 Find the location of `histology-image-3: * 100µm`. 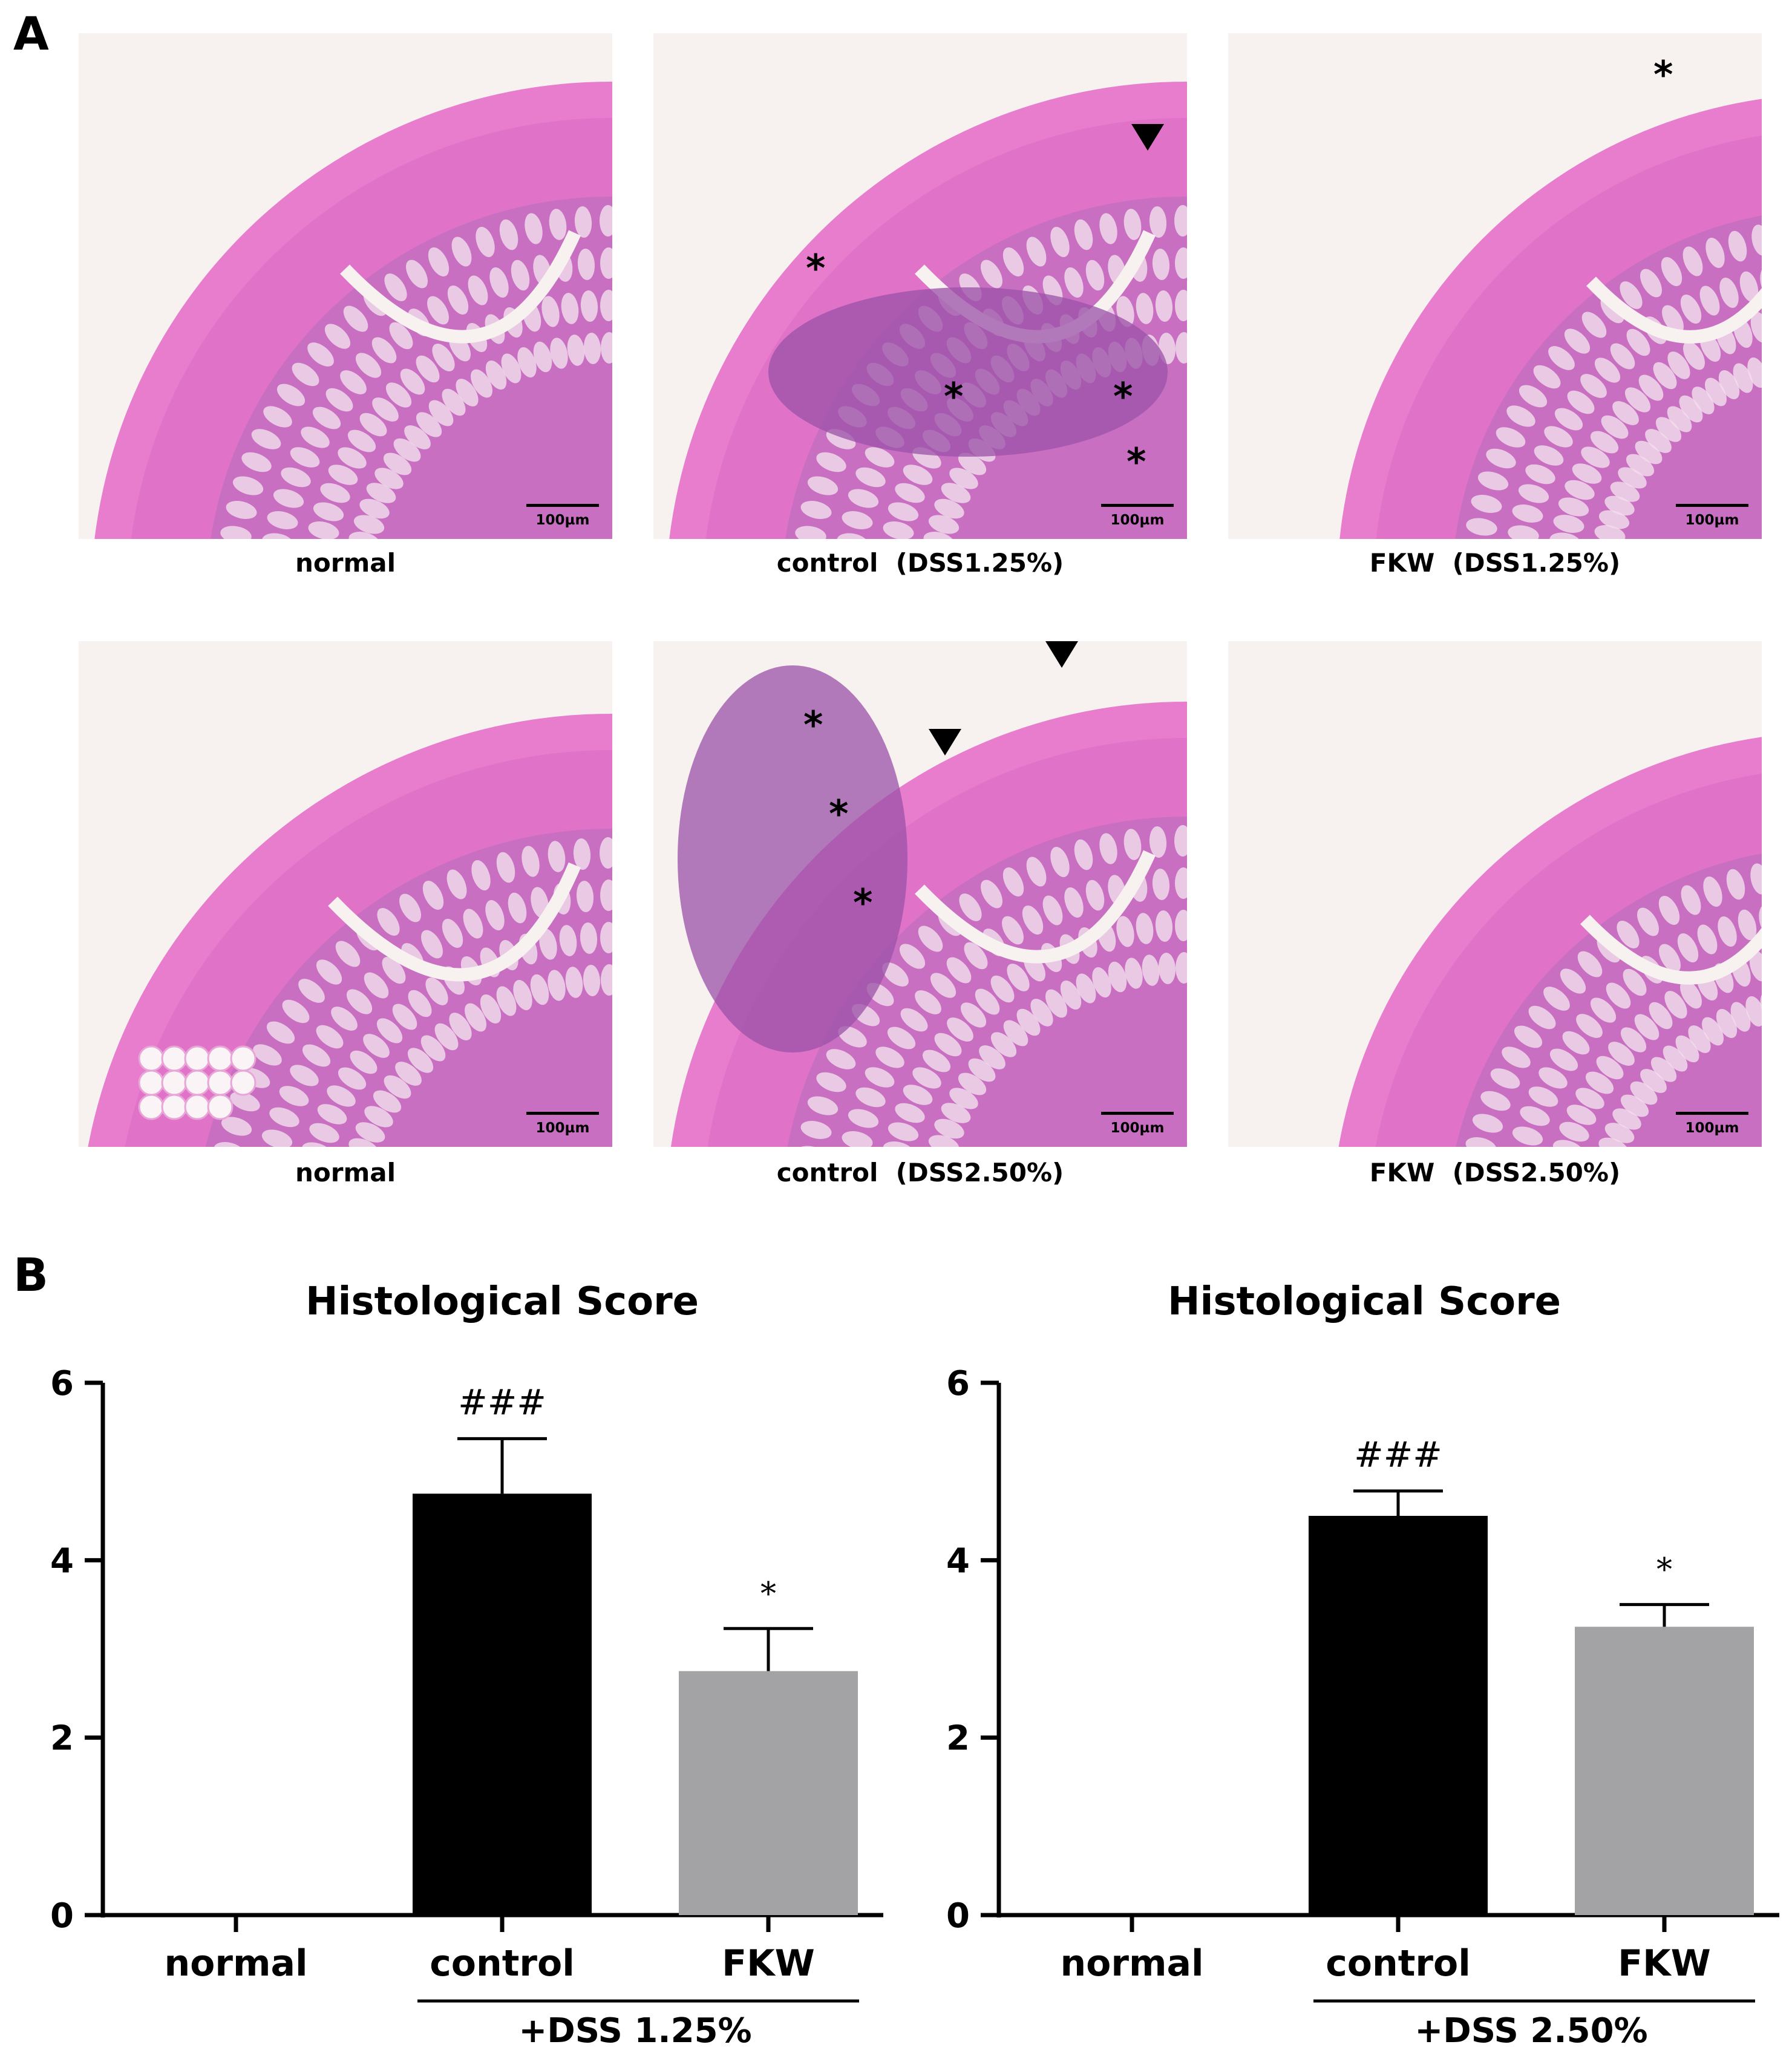

histology-image-3: * 100µm is located at coordinates (1495, 286).